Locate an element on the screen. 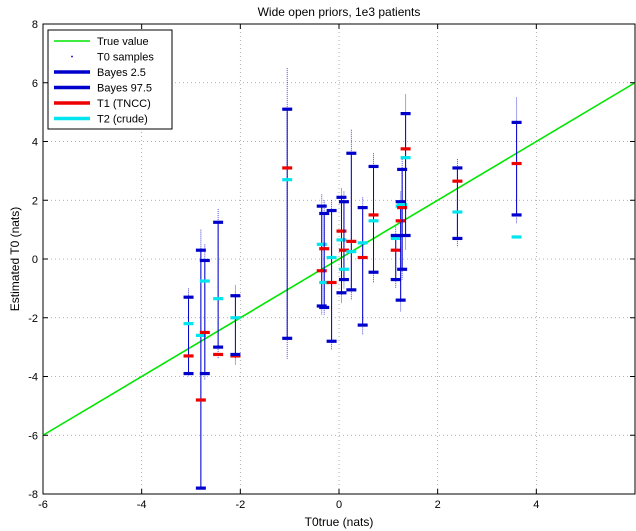 The width and height of the screenshot is (636, 531). legend-label: T1 (TNCC) is located at coordinates (124, 104).